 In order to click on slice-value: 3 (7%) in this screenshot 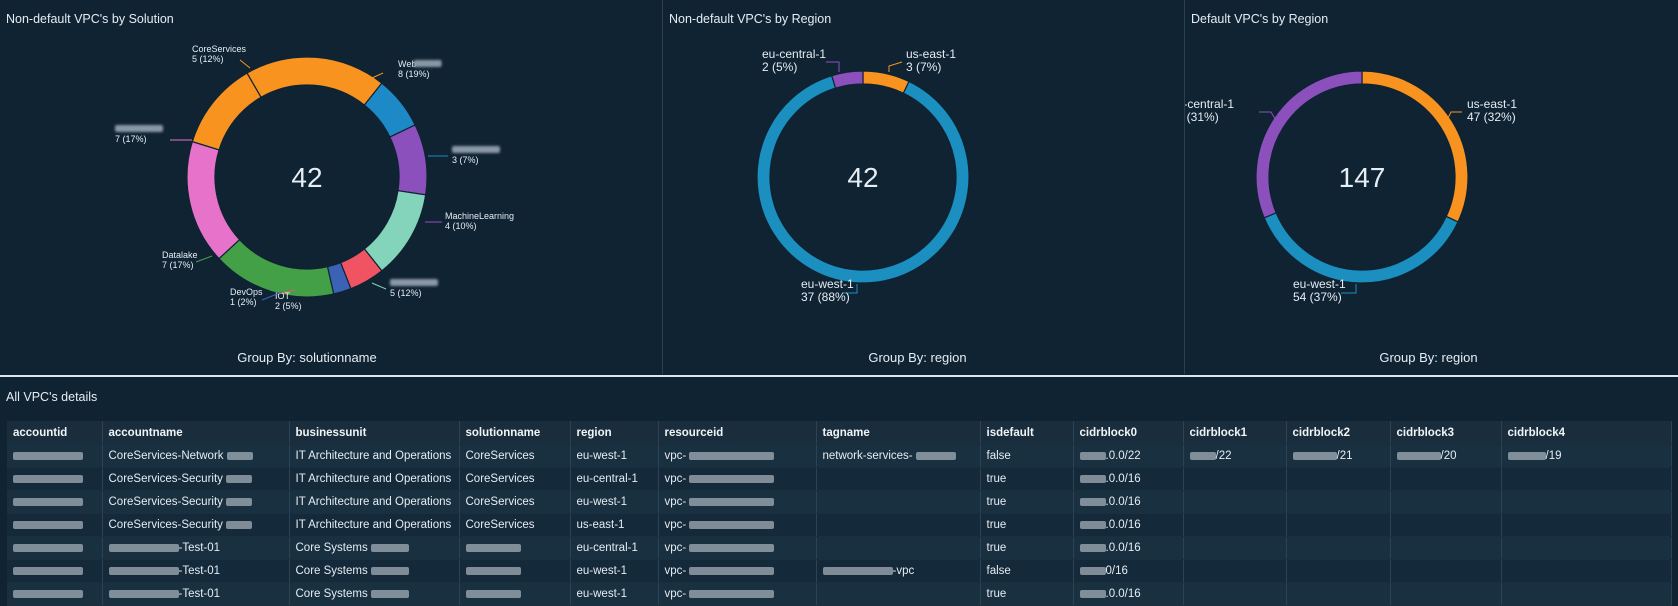, I will do `click(465, 160)`.